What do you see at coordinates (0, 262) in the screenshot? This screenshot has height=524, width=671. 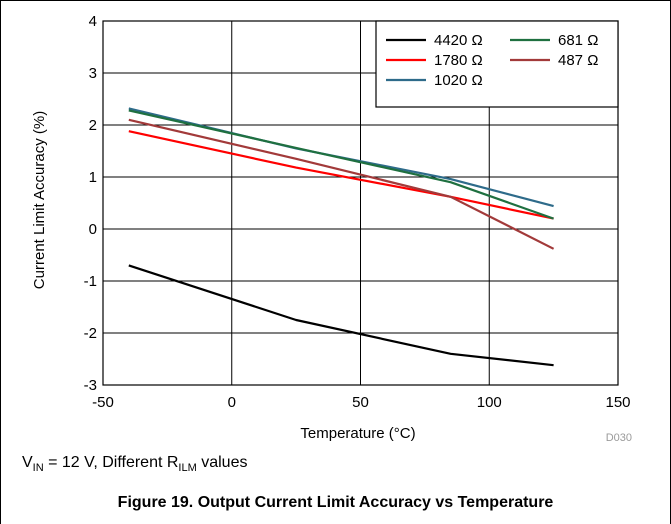 I see `figure-frame-left` at bounding box center [0, 262].